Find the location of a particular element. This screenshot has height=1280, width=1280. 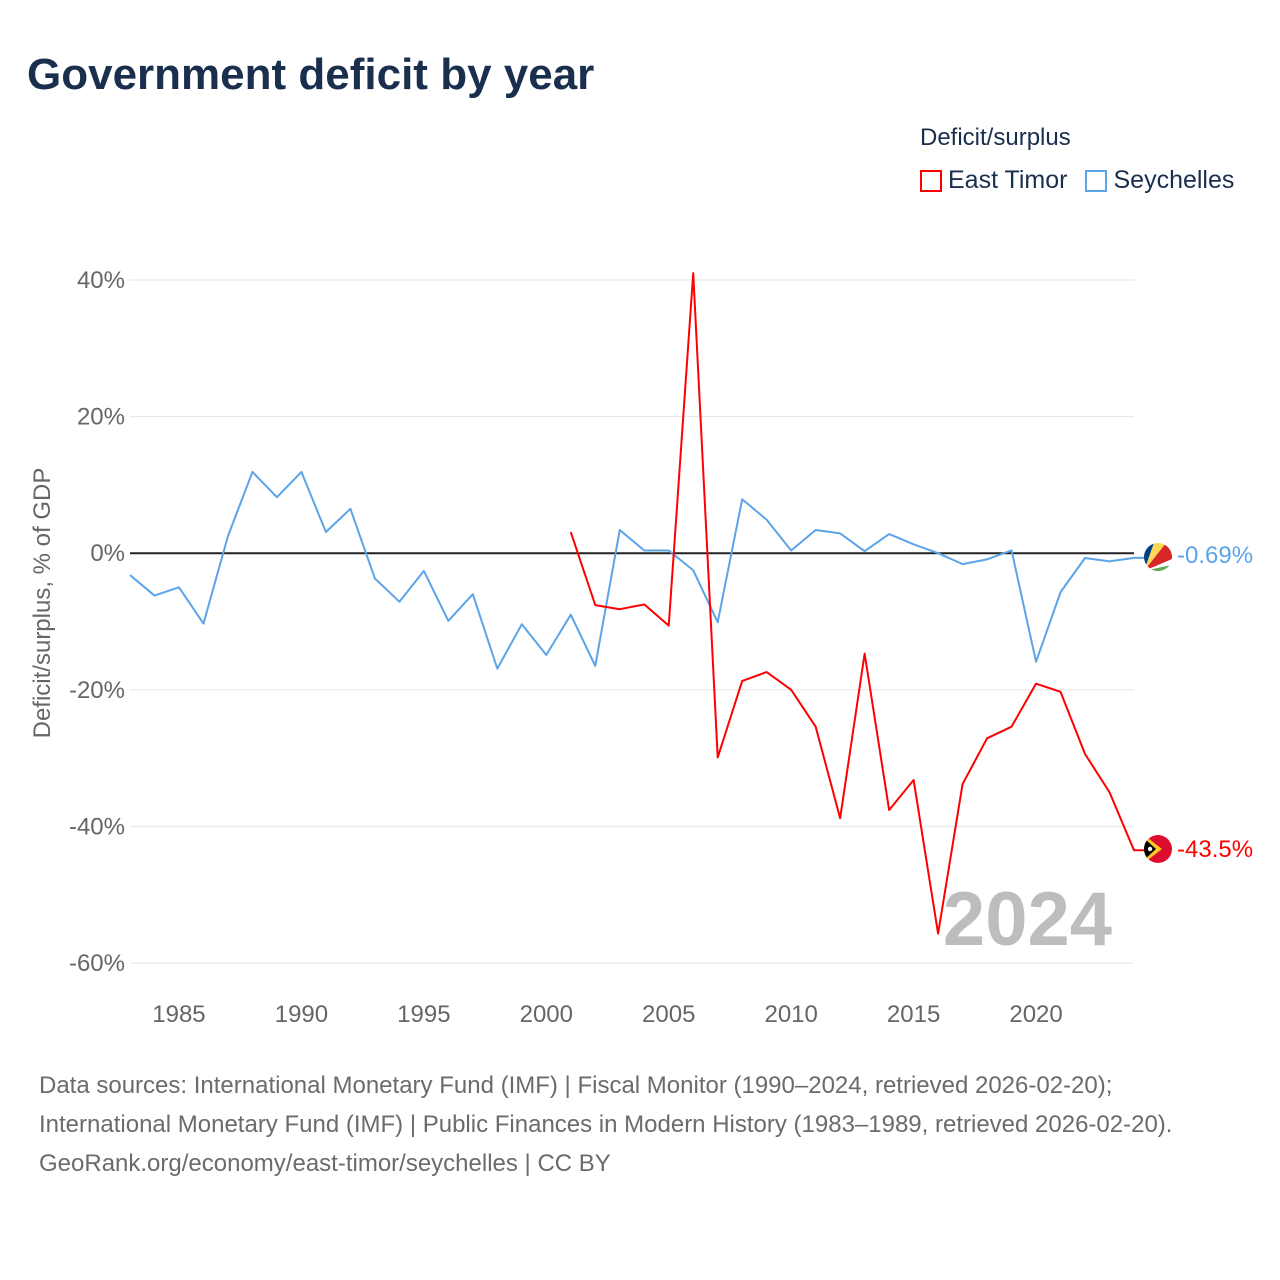

east-timor-flag-icon is located at coordinates (1158, 849).